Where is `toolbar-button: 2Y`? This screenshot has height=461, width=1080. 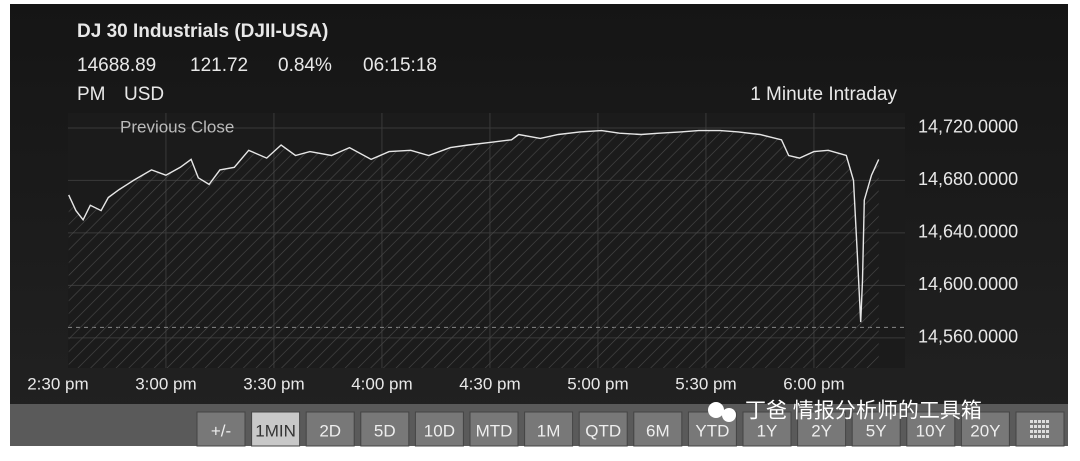 toolbar-button: 2Y is located at coordinates (822, 429).